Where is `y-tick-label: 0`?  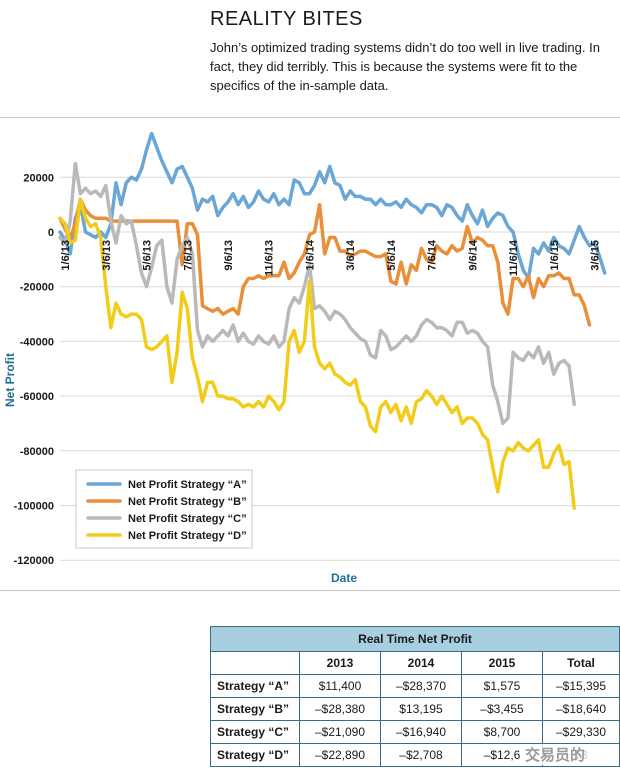
y-tick-label: 0 is located at coordinates (51, 233).